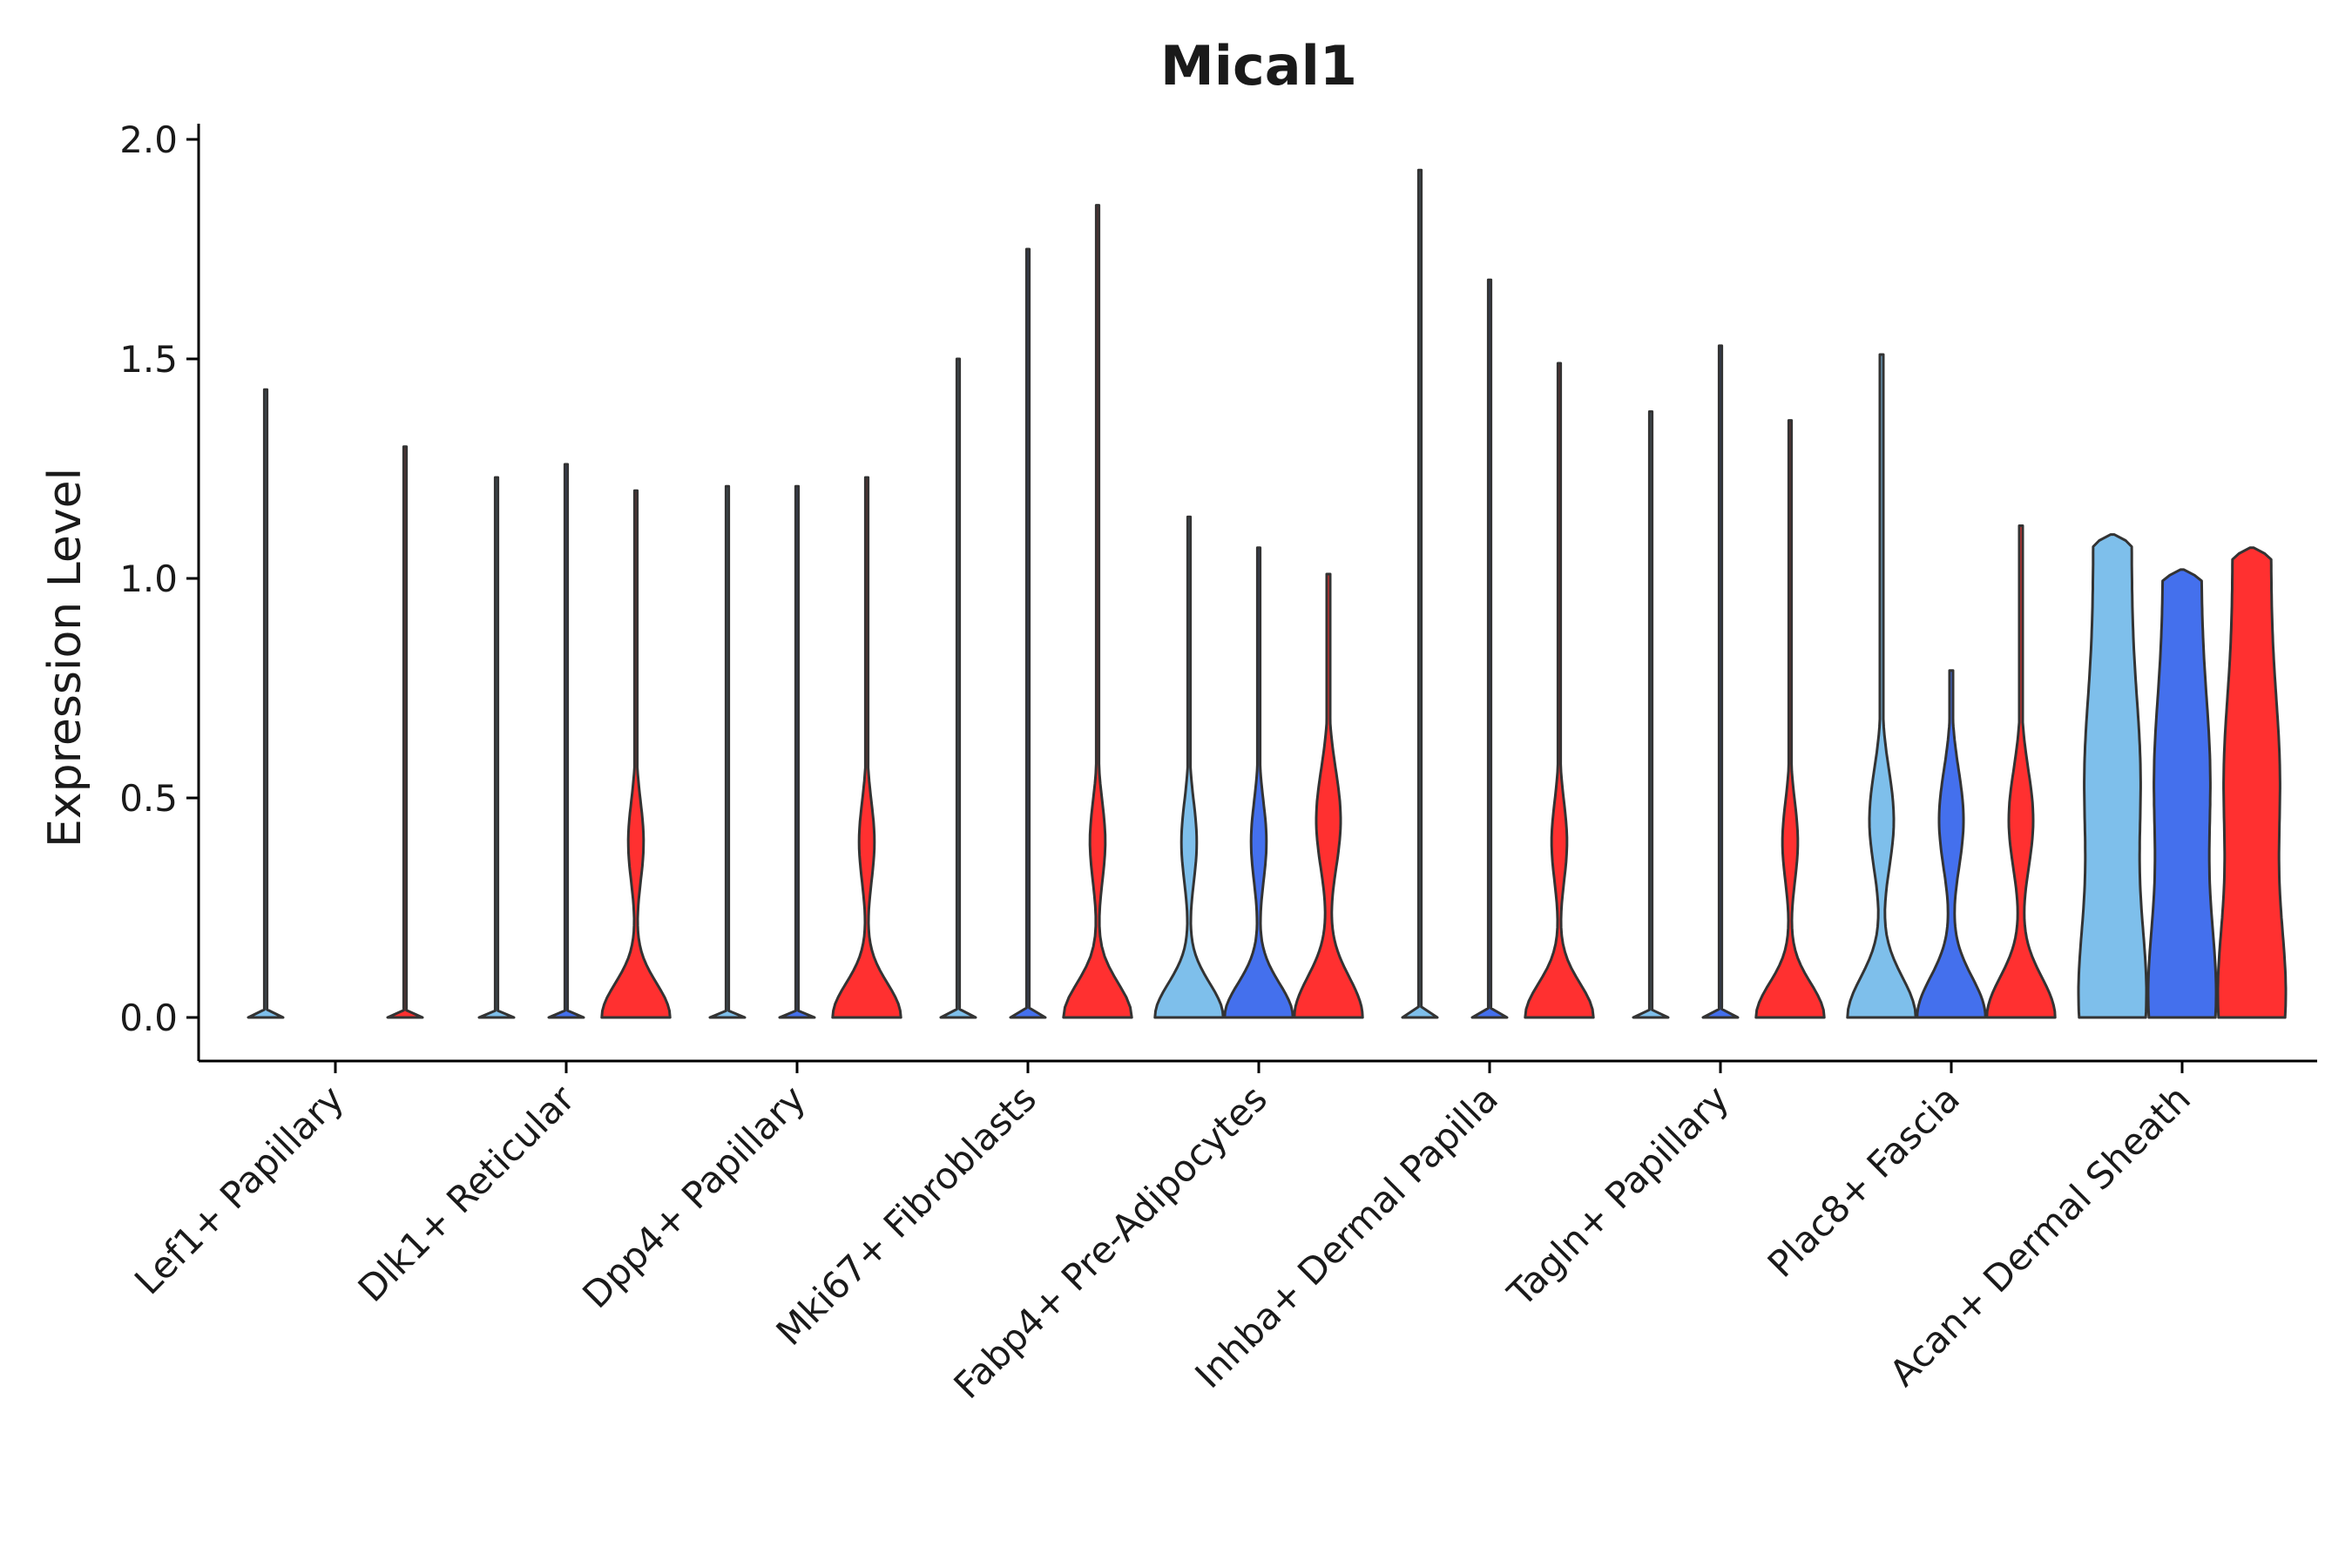 The image size is (2352, 1568). What do you see at coordinates (148, 579) in the screenshot?
I see `y-tick-label: 1.0` at bounding box center [148, 579].